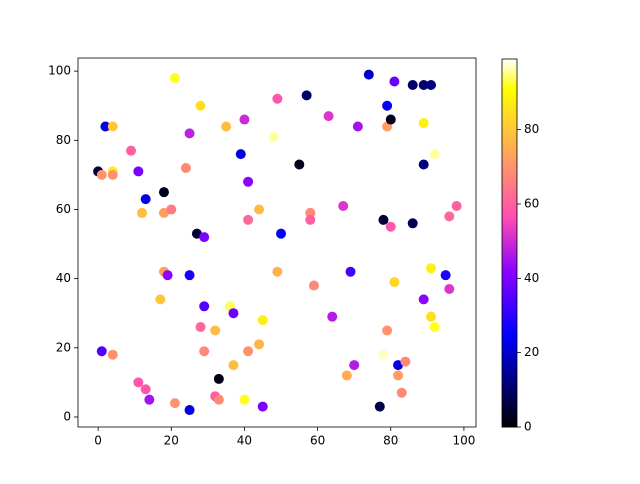 This screenshot has width=640, height=484. What do you see at coordinates (171, 441) in the screenshot?
I see `x-tick-label: 20` at bounding box center [171, 441].